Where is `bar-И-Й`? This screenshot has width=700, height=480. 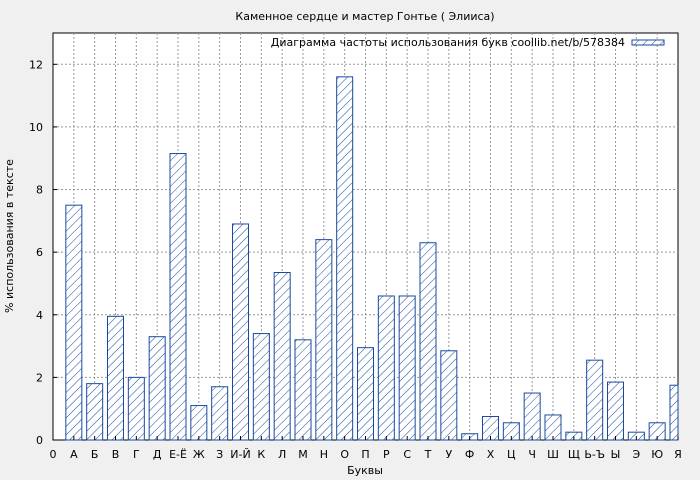 bar-И-Й is located at coordinates (240, 332).